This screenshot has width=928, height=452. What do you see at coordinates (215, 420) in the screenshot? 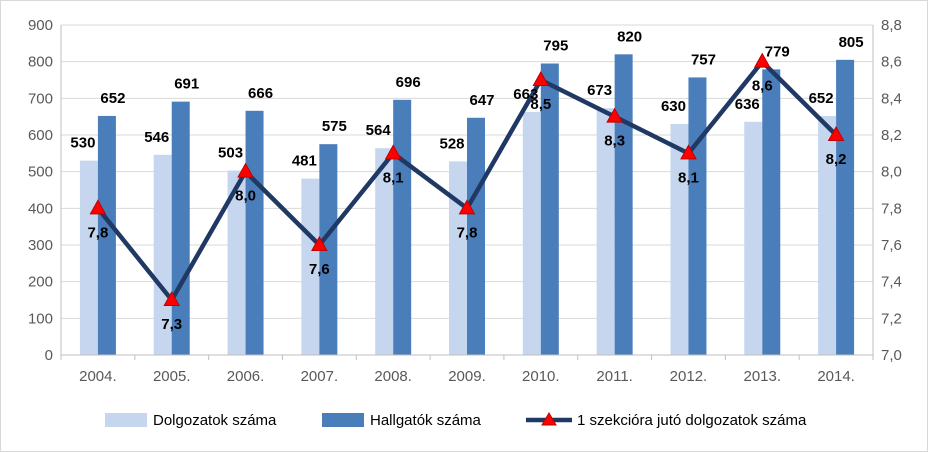
I see `legend-label-dolgozatok: Dolgozatok száma` at bounding box center [215, 420].